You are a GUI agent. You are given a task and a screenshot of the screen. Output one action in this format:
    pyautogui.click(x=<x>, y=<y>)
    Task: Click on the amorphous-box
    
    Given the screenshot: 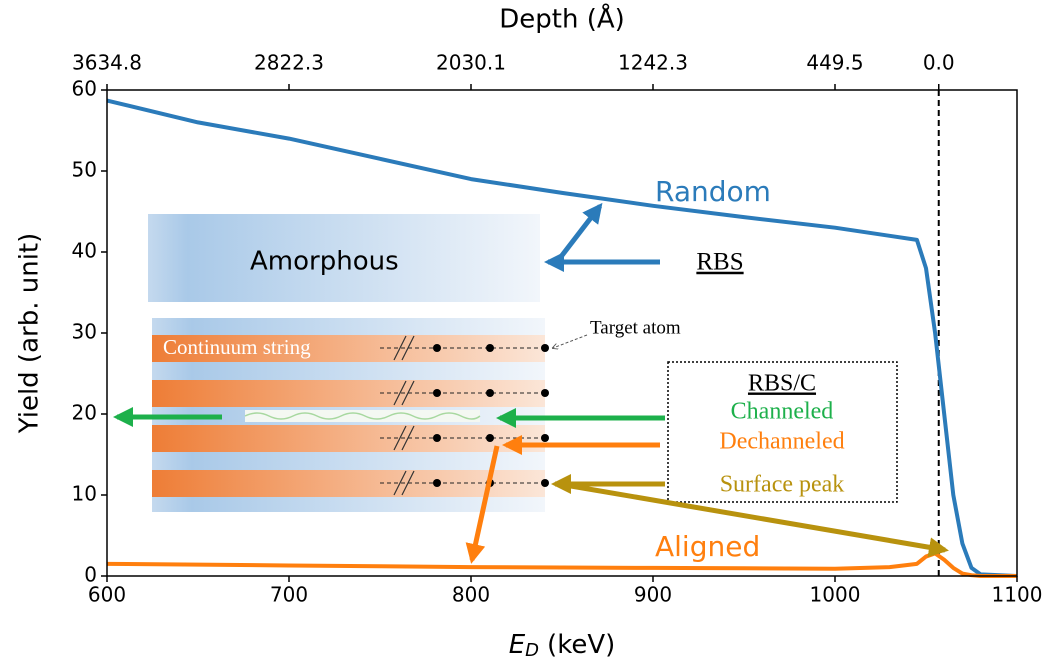 What is the action you would take?
    pyautogui.click(x=344, y=258)
    